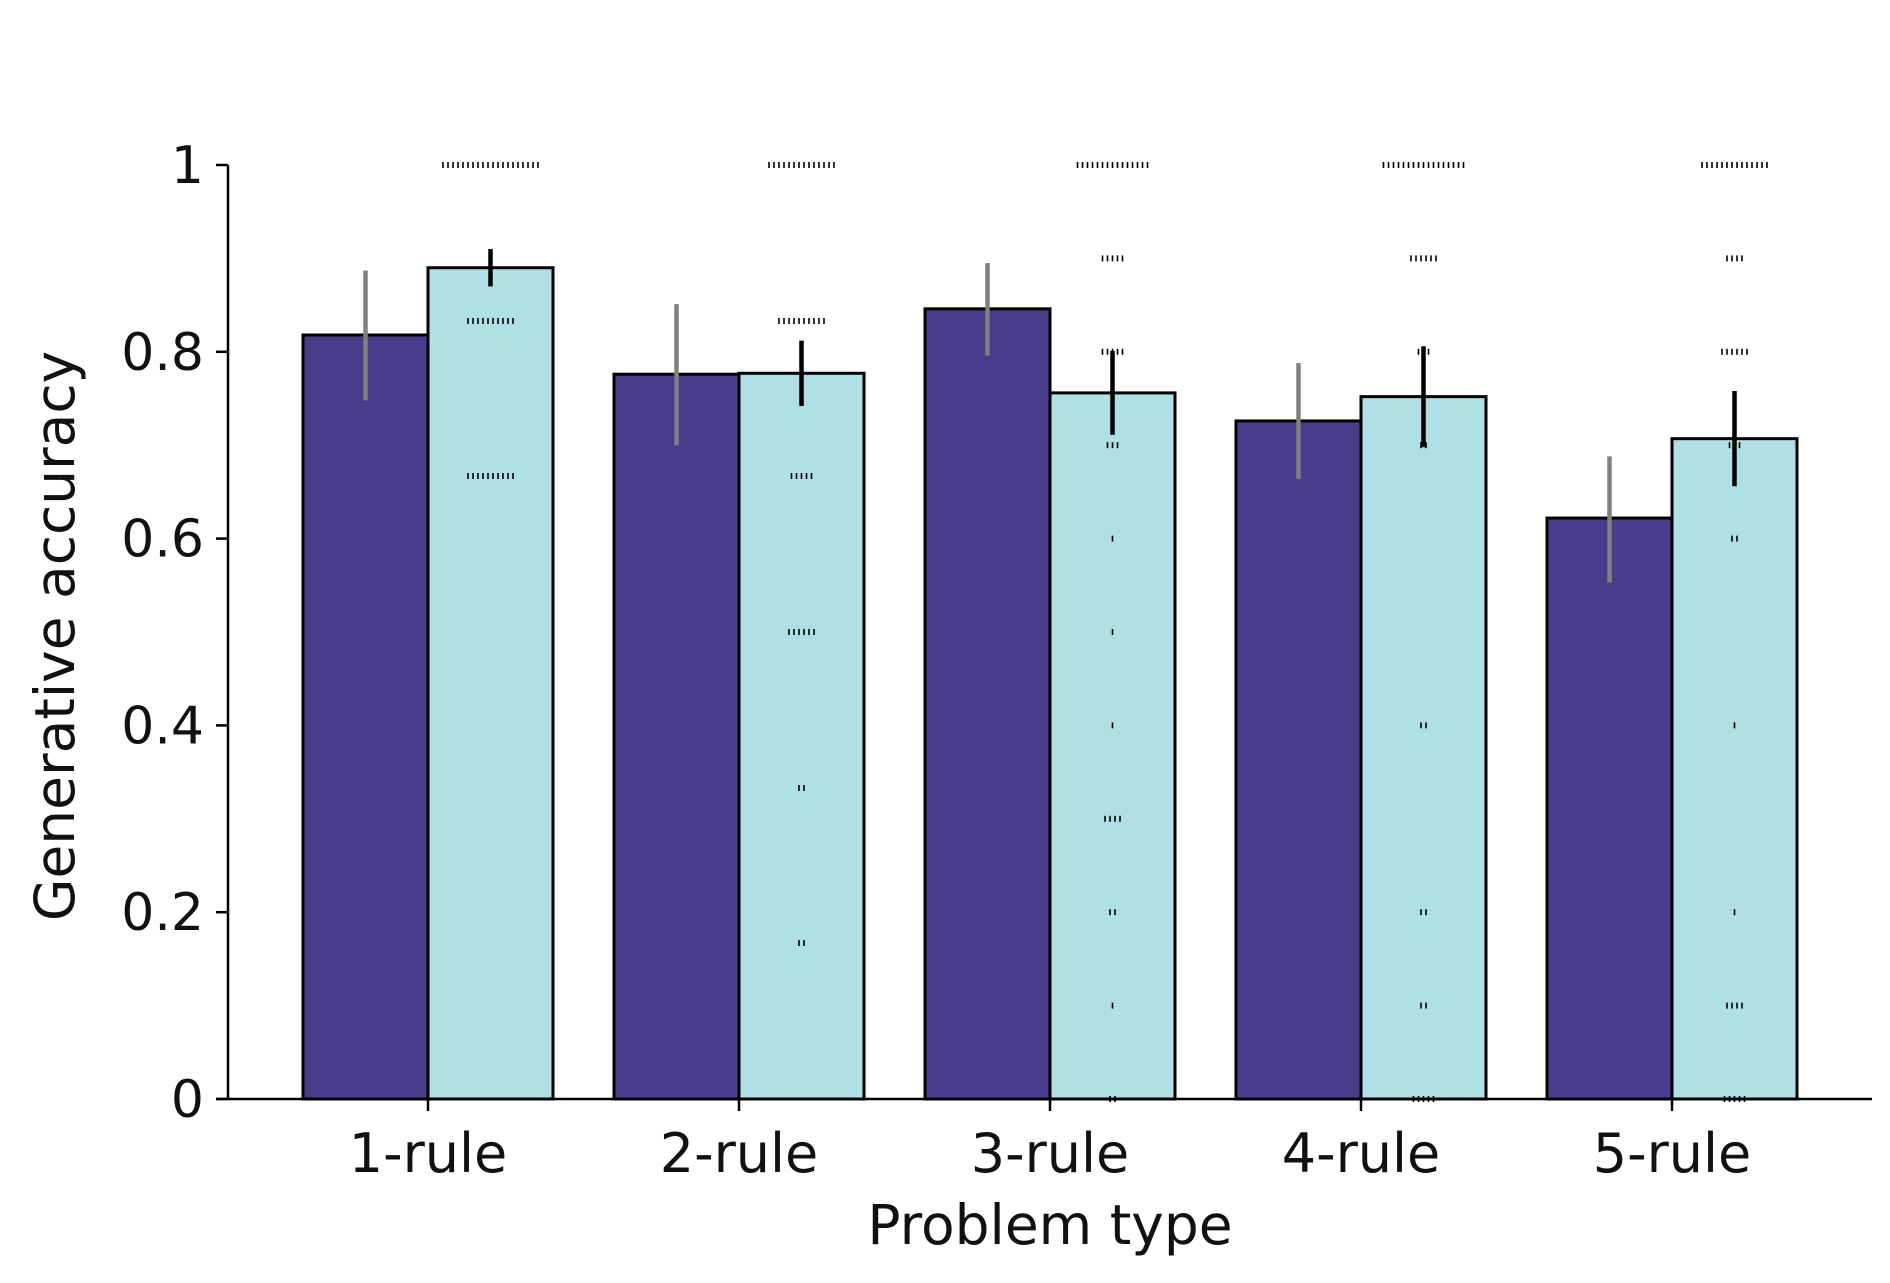 The image size is (1890, 1283). Describe the element at coordinates (55, 636) in the screenshot. I see `y-axis-title: Generative accuracy` at that location.